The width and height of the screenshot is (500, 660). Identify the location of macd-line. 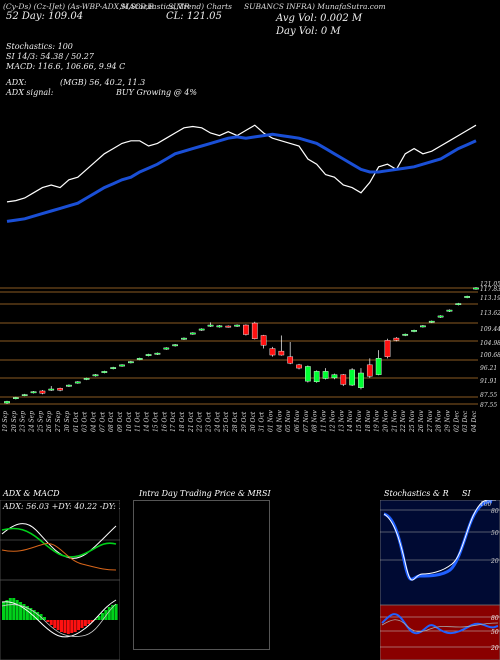
(59, 618).